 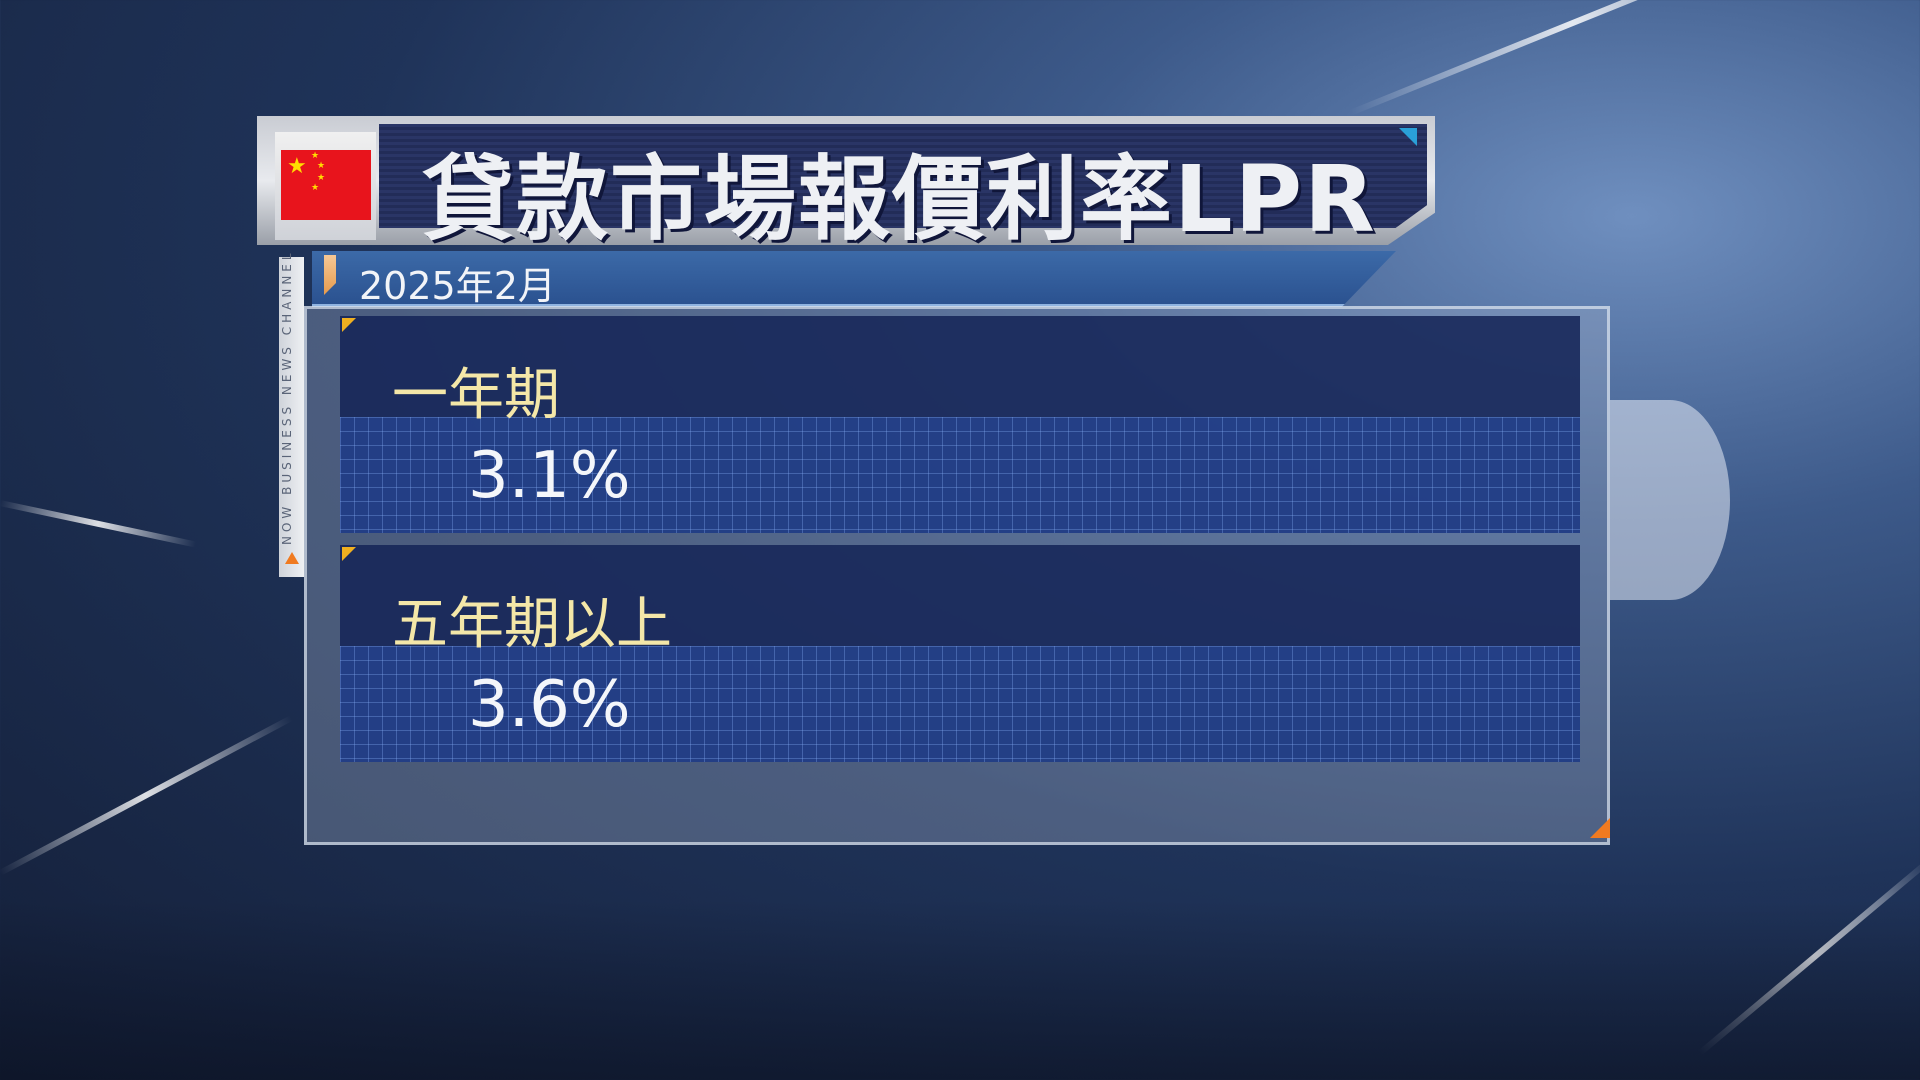 What do you see at coordinates (549, 705) in the screenshot?
I see `rate-value: 3.6%` at bounding box center [549, 705].